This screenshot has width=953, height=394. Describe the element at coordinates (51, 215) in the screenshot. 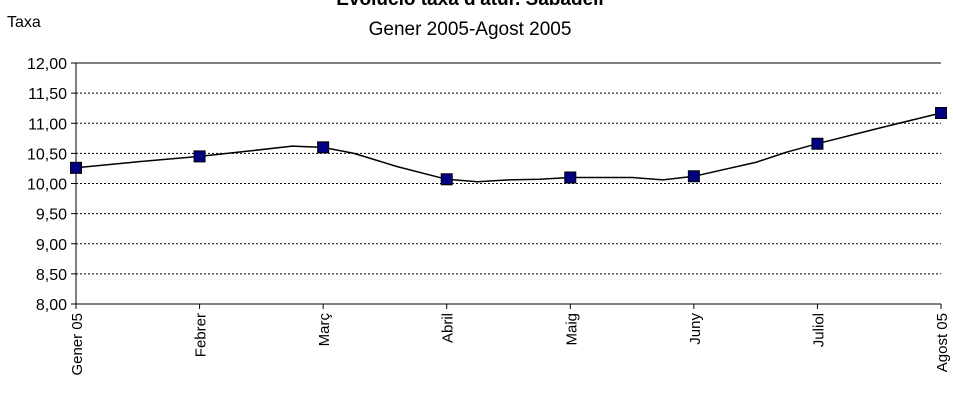

I see `y-tick-label: 9,50` at that location.